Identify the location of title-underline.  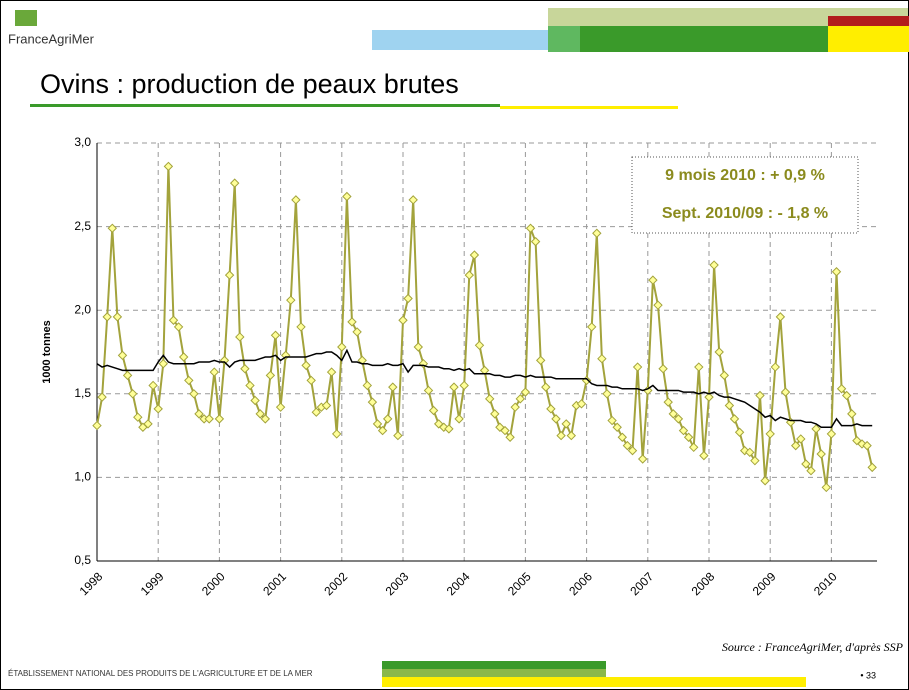
(265, 105).